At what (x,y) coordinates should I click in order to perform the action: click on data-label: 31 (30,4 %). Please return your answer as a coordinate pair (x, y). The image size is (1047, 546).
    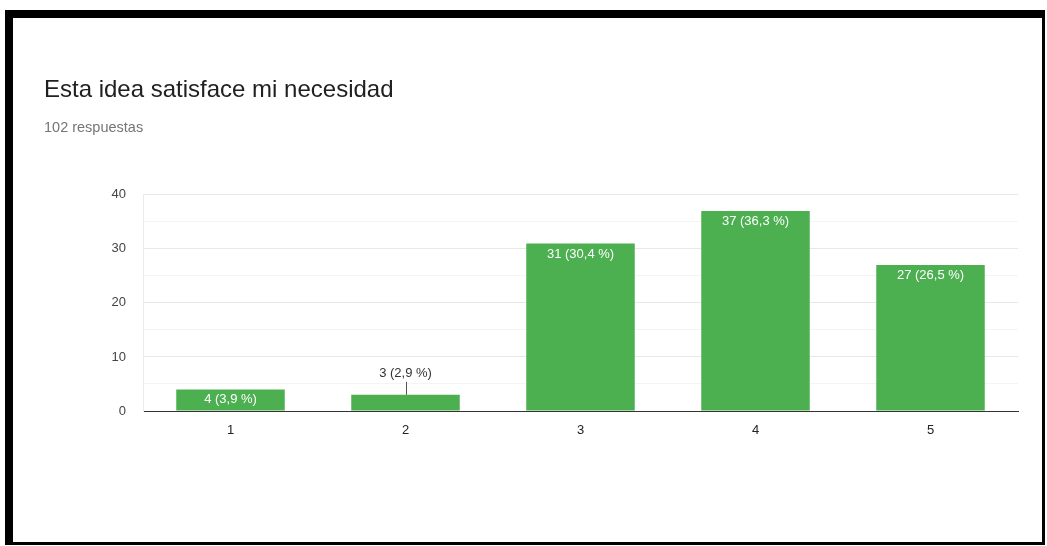
    Looking at the image, I should click on (580, 253).